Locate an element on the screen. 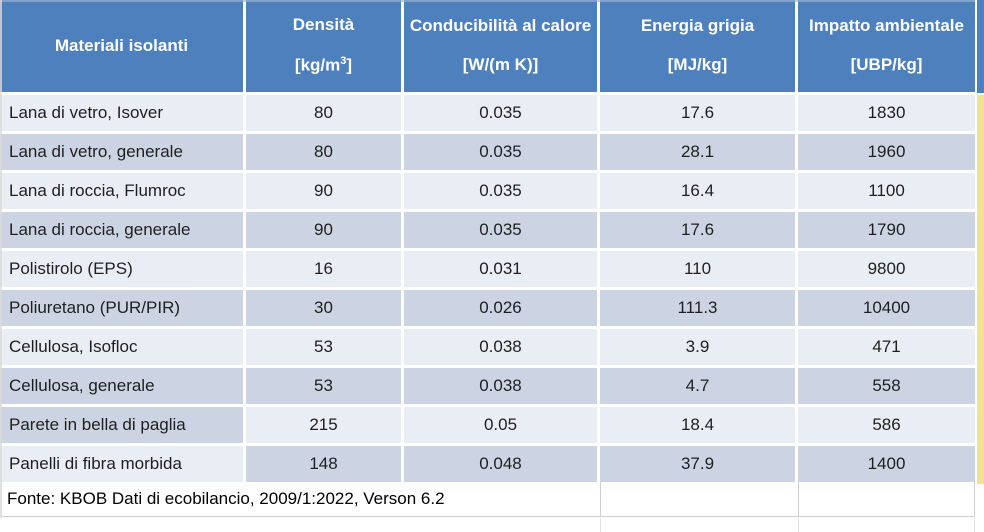  cell-material: Lana di vetro, generale is located at coordinates (121, 152).